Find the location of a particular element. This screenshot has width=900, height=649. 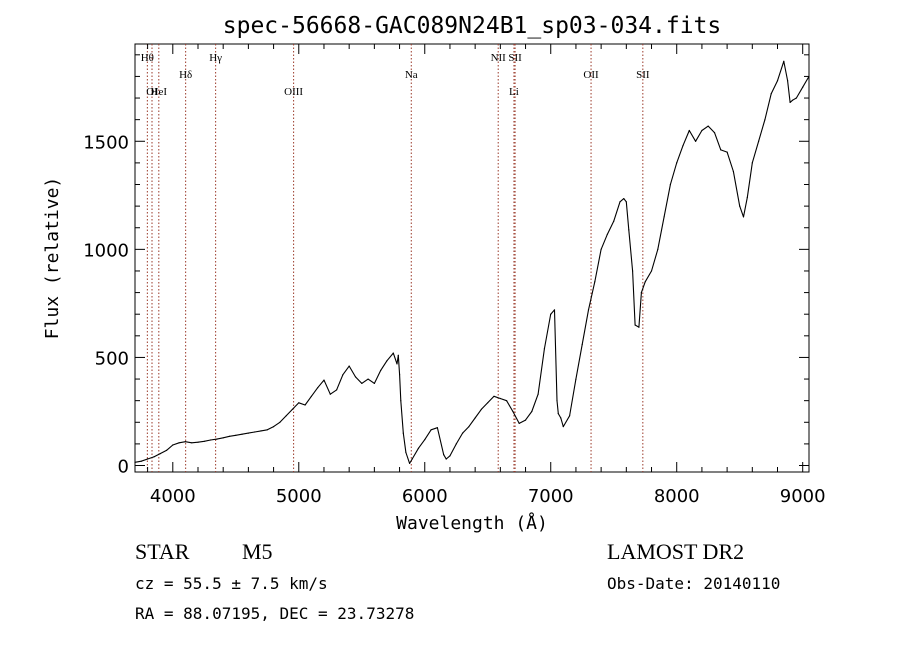

y-tick-label: 0 is located at coordinates (123, 467).